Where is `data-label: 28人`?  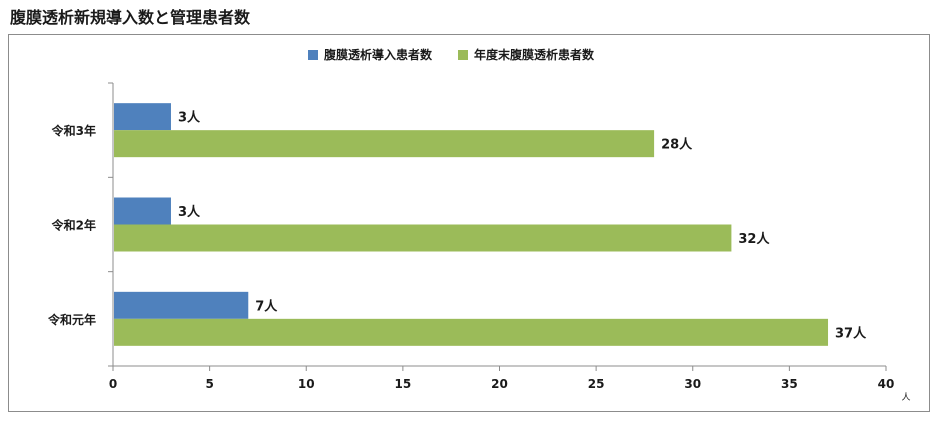
data-label: 28人 is located at coordinates (677, 145).